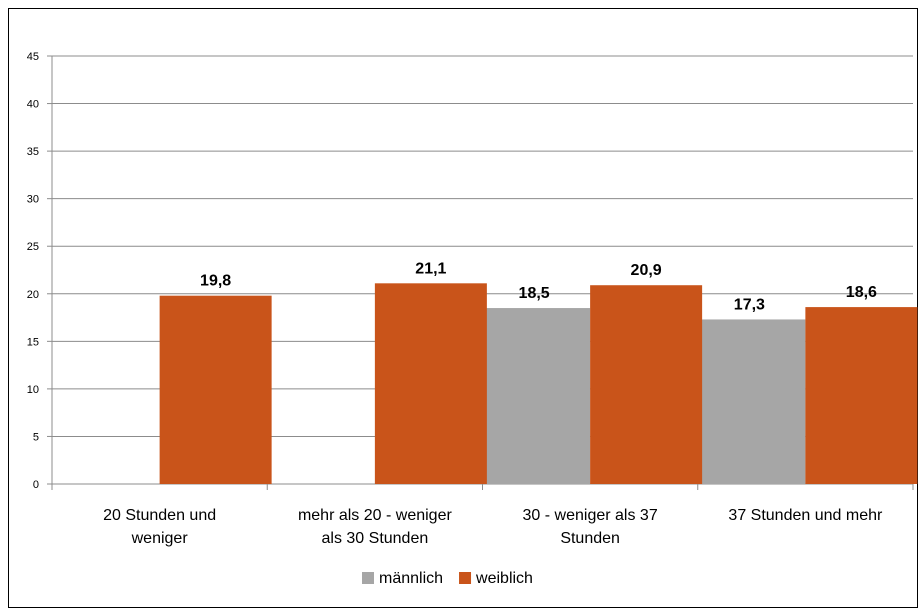 The height and width of the screenshot is (608, 922). What do you see at coordinates (447, 578) in the screenshot?
I see `legend: männlich weiblich` at bounding box center [447, 578].